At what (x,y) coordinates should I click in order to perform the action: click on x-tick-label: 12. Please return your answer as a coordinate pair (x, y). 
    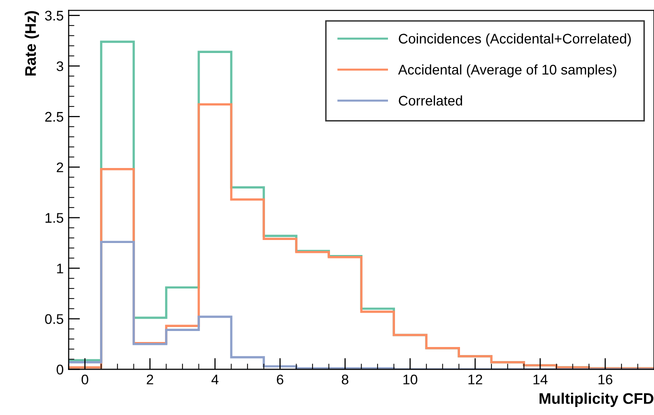
    Looking at the image, I should click on (475, 379).